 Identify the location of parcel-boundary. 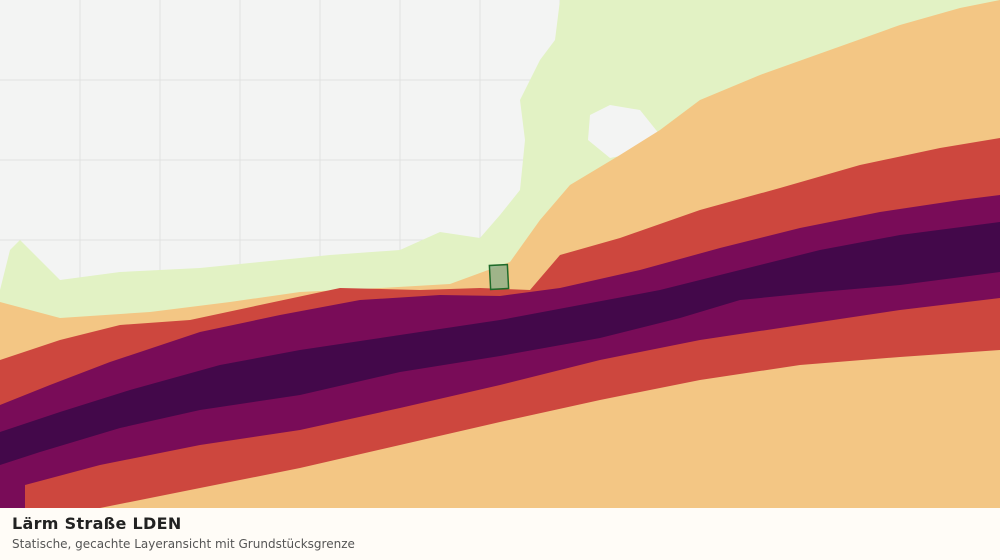
(499, 277).